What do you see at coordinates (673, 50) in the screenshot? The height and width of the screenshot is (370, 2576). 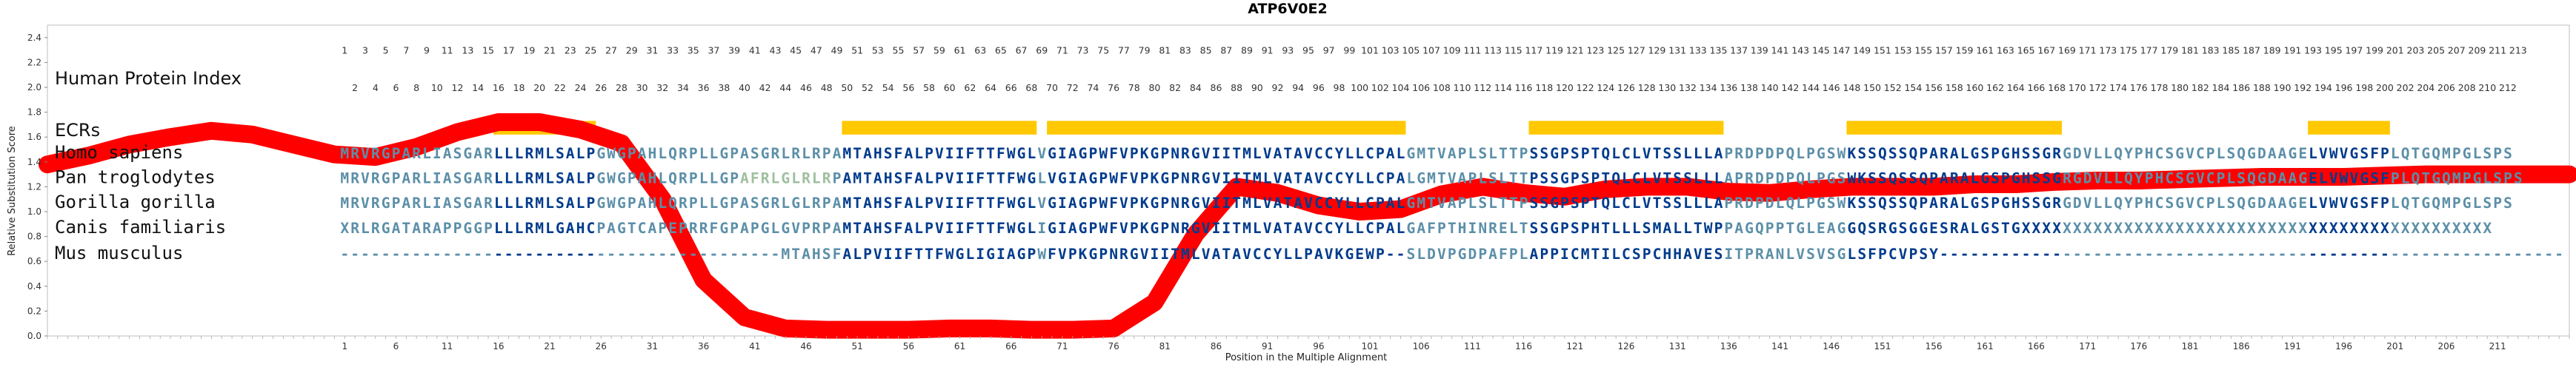 I see `human-index-number: 33` at bounding box center [673, 50].